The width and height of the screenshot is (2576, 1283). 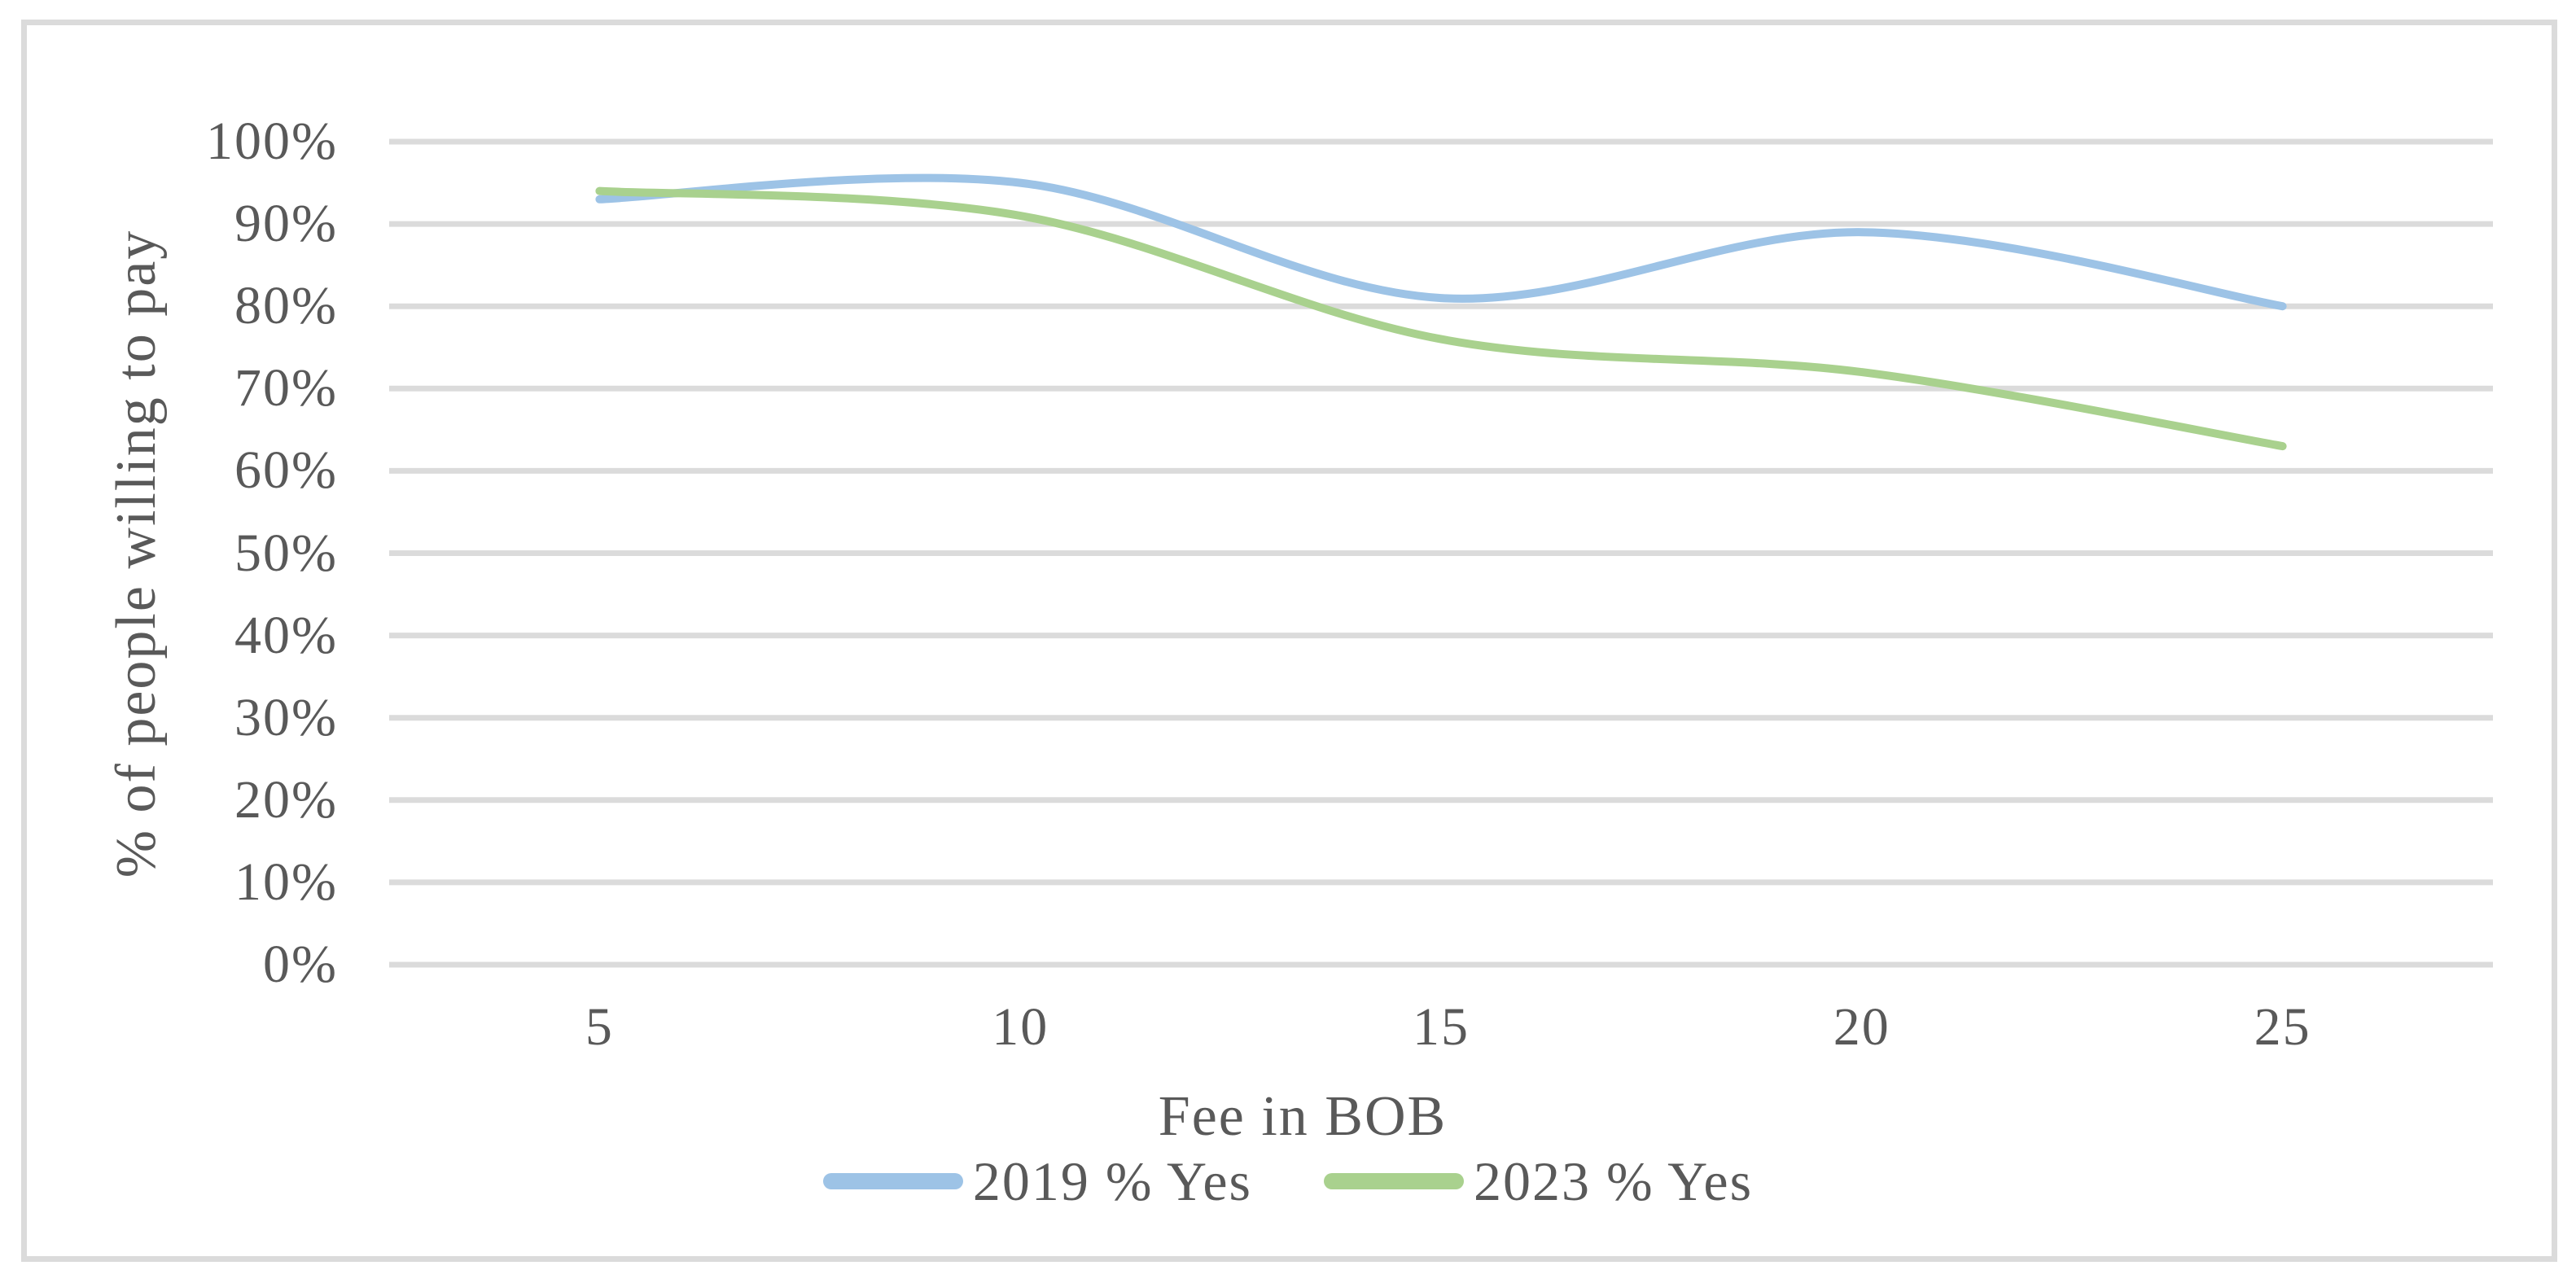 I want to click on legend-item: 2023 % Yes, so click(x=1538, y=1181).